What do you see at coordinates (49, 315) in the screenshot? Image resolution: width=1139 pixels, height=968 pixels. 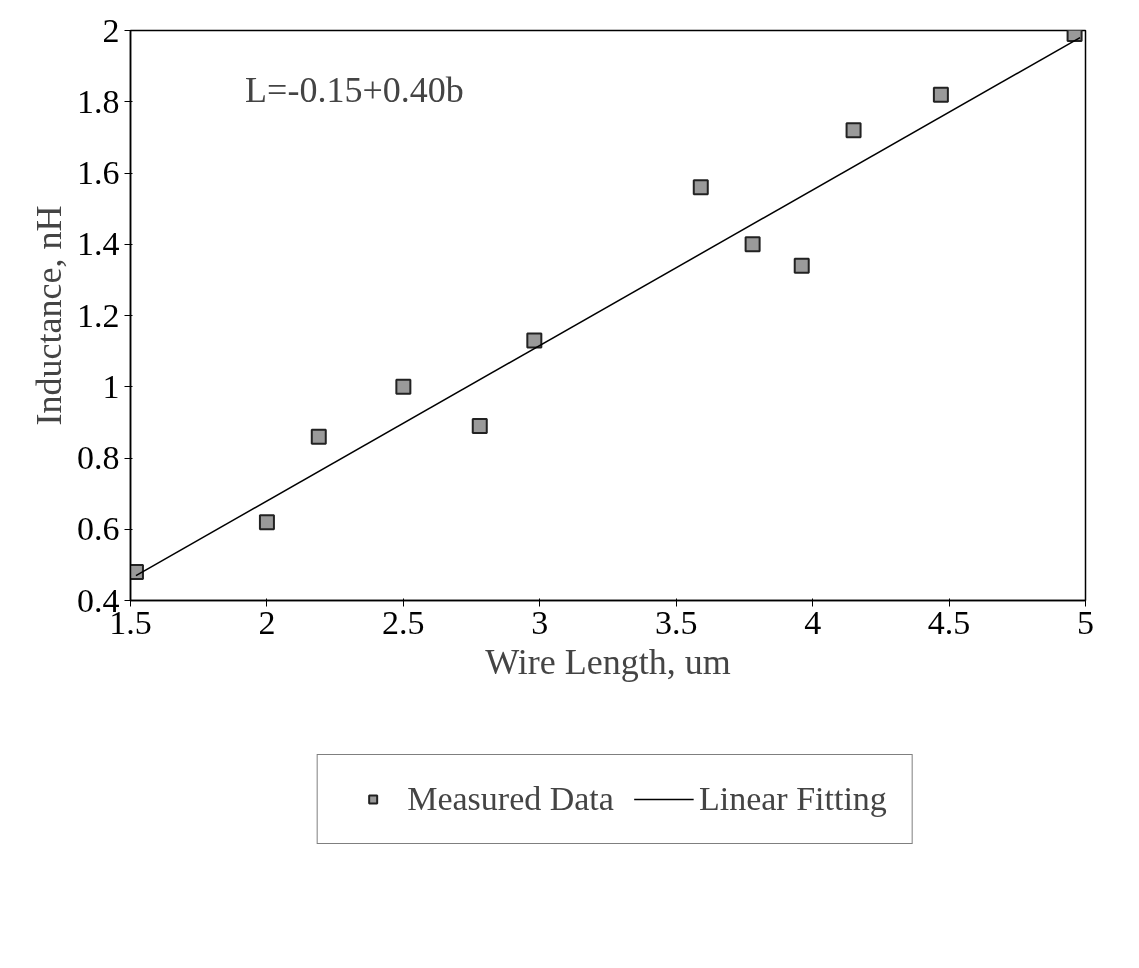 I see `y-axis-title: Inductance, nH` at bounding box center [49, 315].